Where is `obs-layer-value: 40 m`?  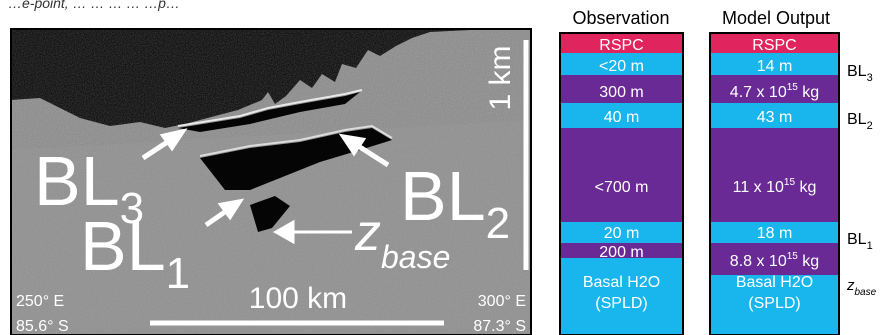 obs-layer-value: 40 m is located at coordinates (622, 117).